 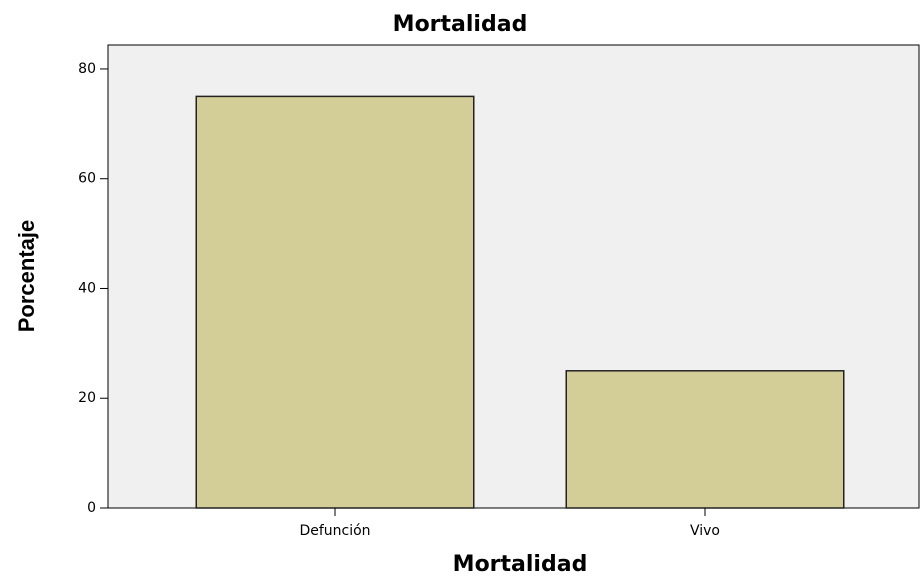 I want to click on y-tick-label: 40, so click(x=87, y=288).